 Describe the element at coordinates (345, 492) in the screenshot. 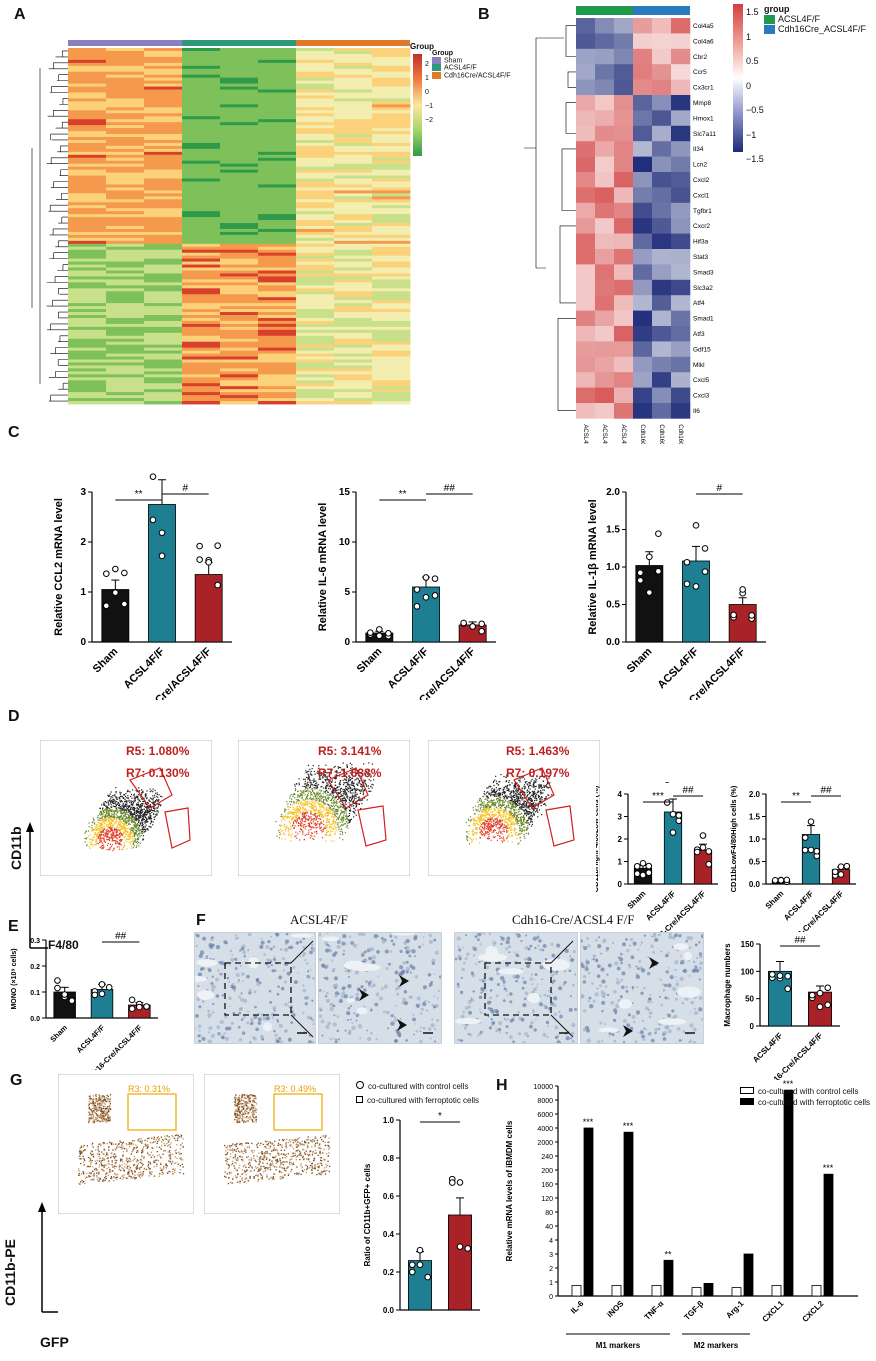

I see `tick-label: 15` at that location.